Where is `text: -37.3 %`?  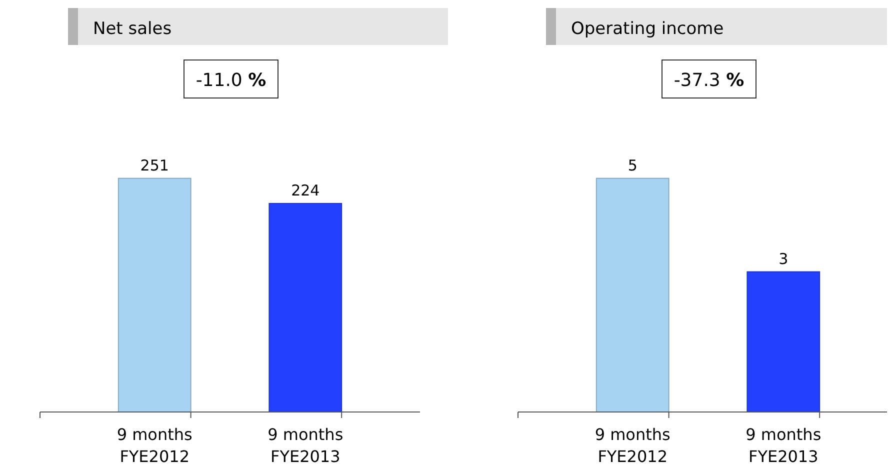
text: -37.3 % is located at coordinates (709, 80).